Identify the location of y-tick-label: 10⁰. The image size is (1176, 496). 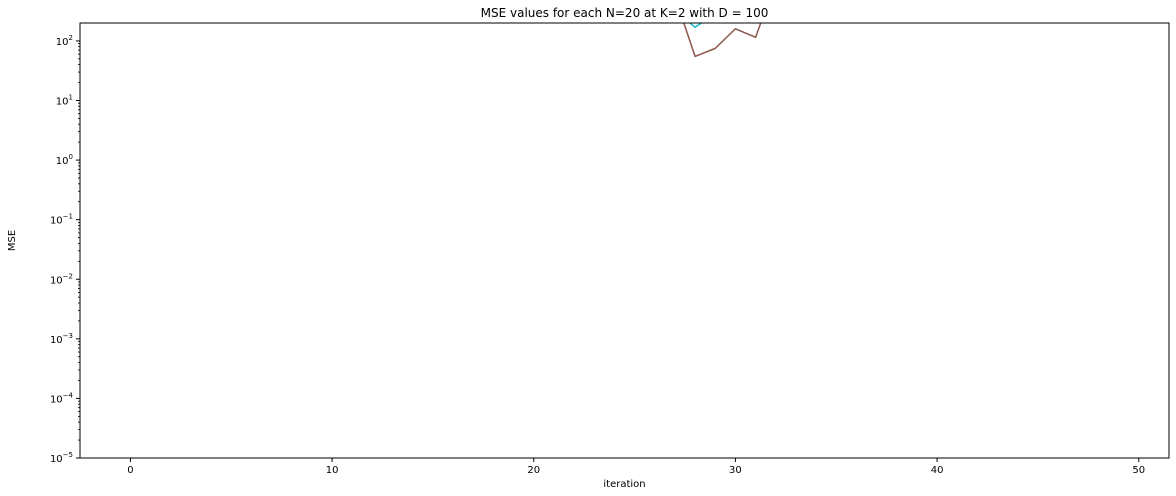
(64, 160).